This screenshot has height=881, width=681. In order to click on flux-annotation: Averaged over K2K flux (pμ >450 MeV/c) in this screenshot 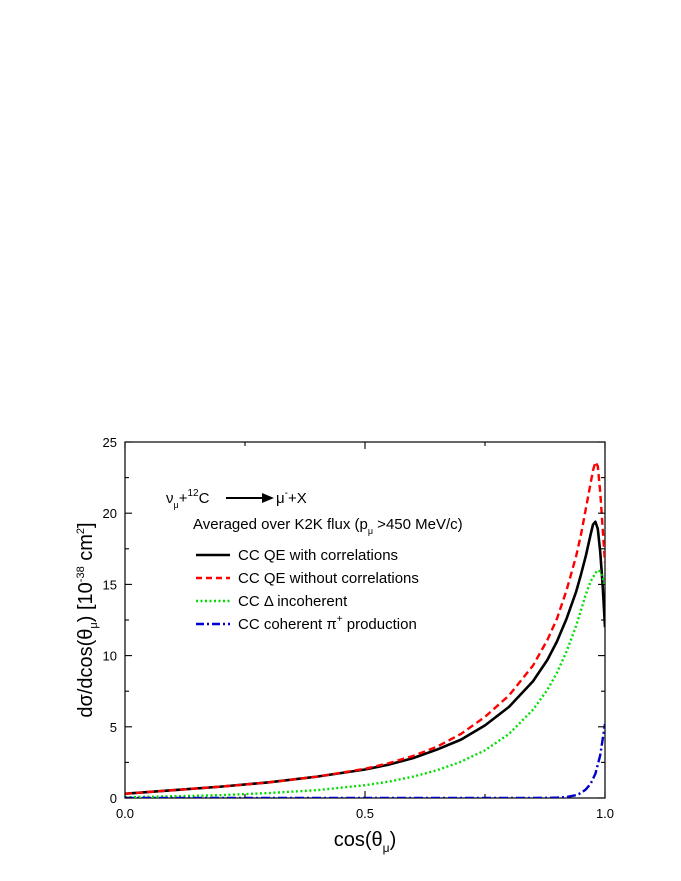, I will do `click(328, 526)`.